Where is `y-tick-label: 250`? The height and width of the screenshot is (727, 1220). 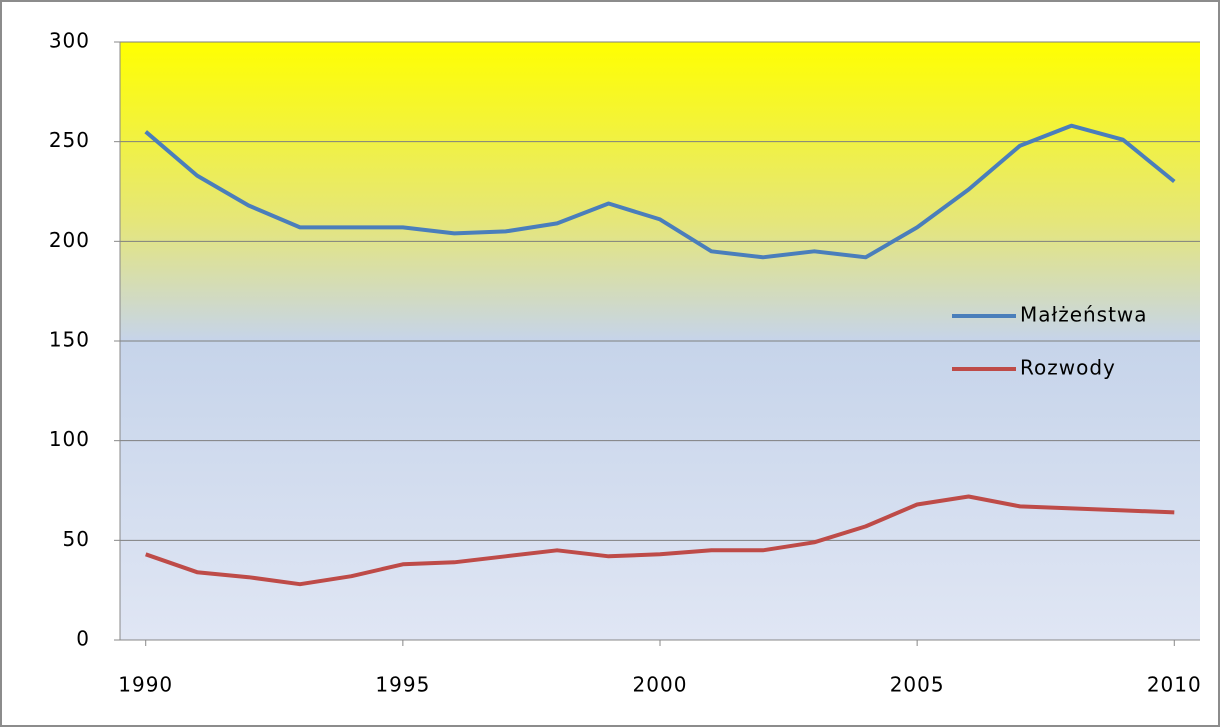 y-tick-label: 250 is located at coordinates (69, 140).